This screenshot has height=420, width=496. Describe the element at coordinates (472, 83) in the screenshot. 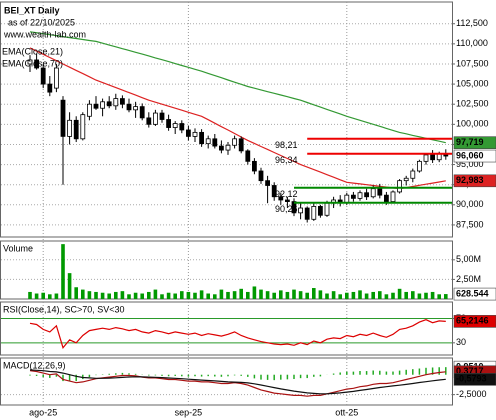

I see `y-tick-label: 105,000` at that location.